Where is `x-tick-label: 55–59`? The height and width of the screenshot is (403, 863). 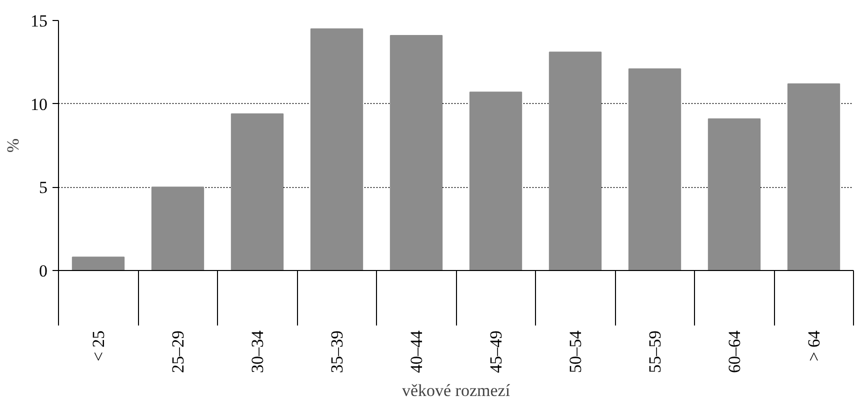 x-tick-label: 55–59 is located at coordinates (654, 351).